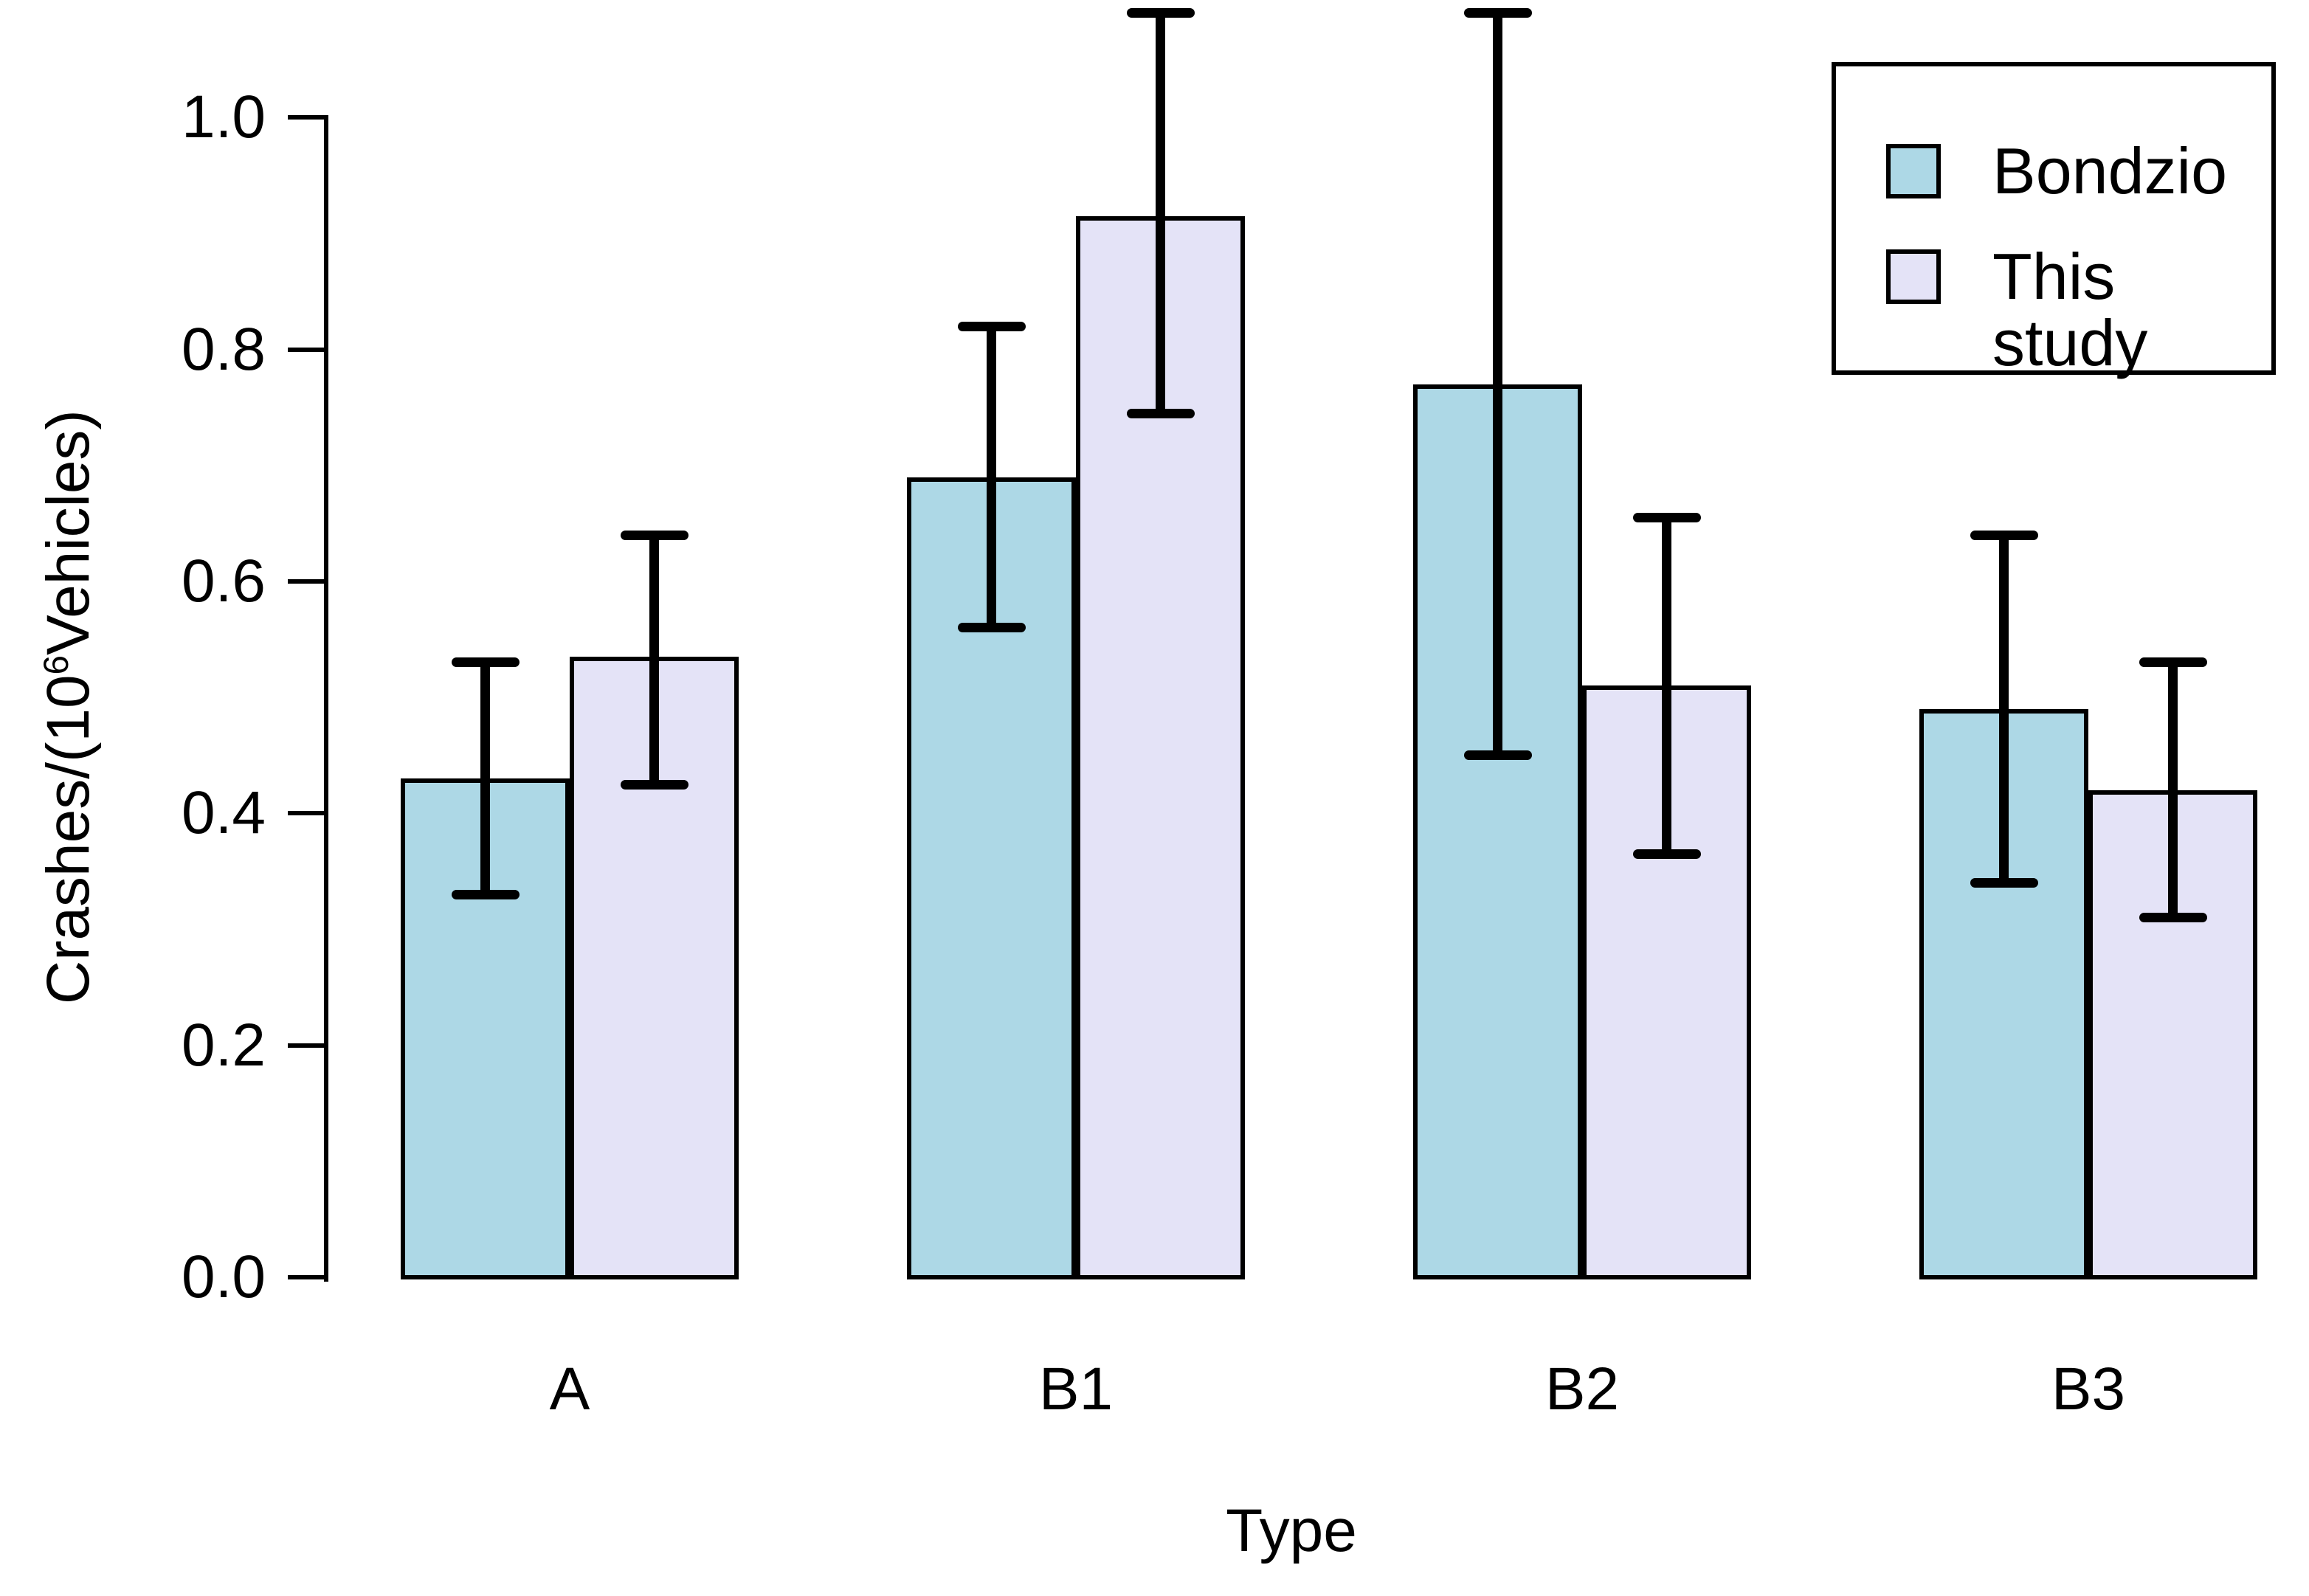 This screenshot has width=2309, height=1596. I want to click on x-category-label-a: A, so click(569, 1389).